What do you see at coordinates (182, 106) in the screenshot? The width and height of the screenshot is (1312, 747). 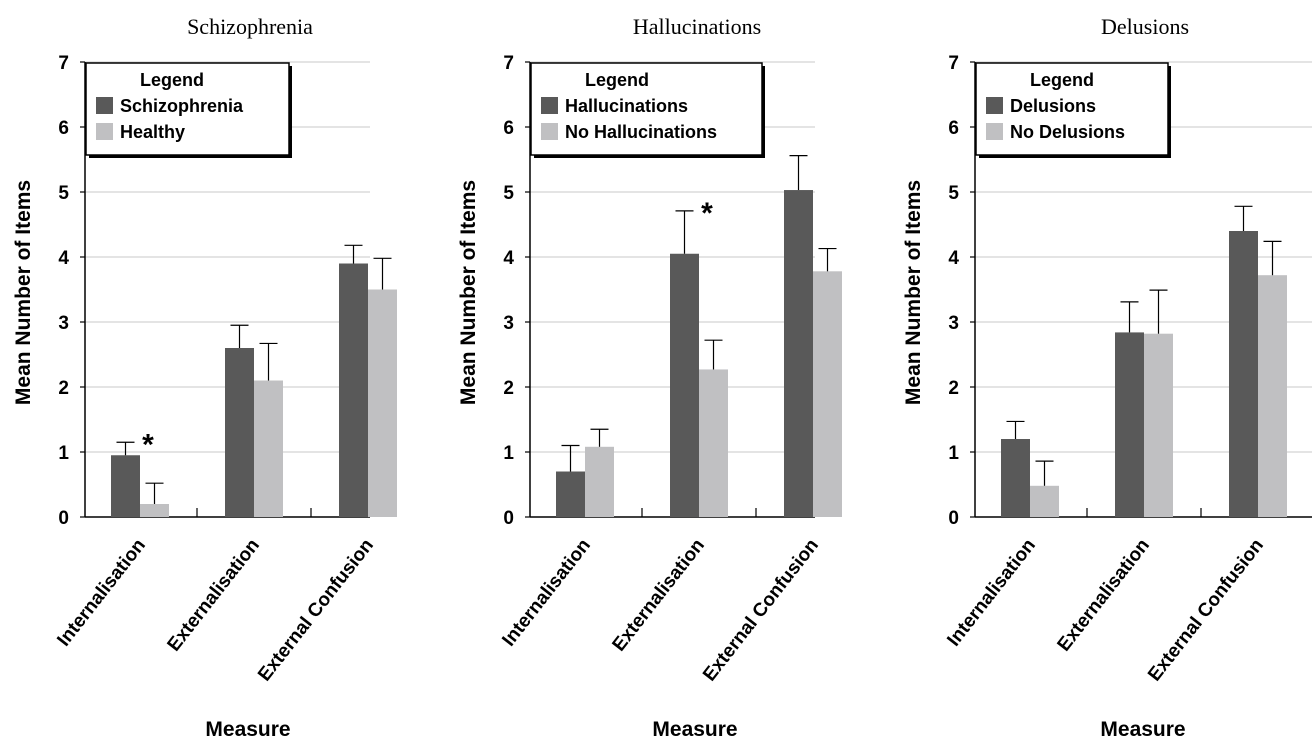 I see `legend-entry: Schizophrenia` at bounding box center [182, 106].